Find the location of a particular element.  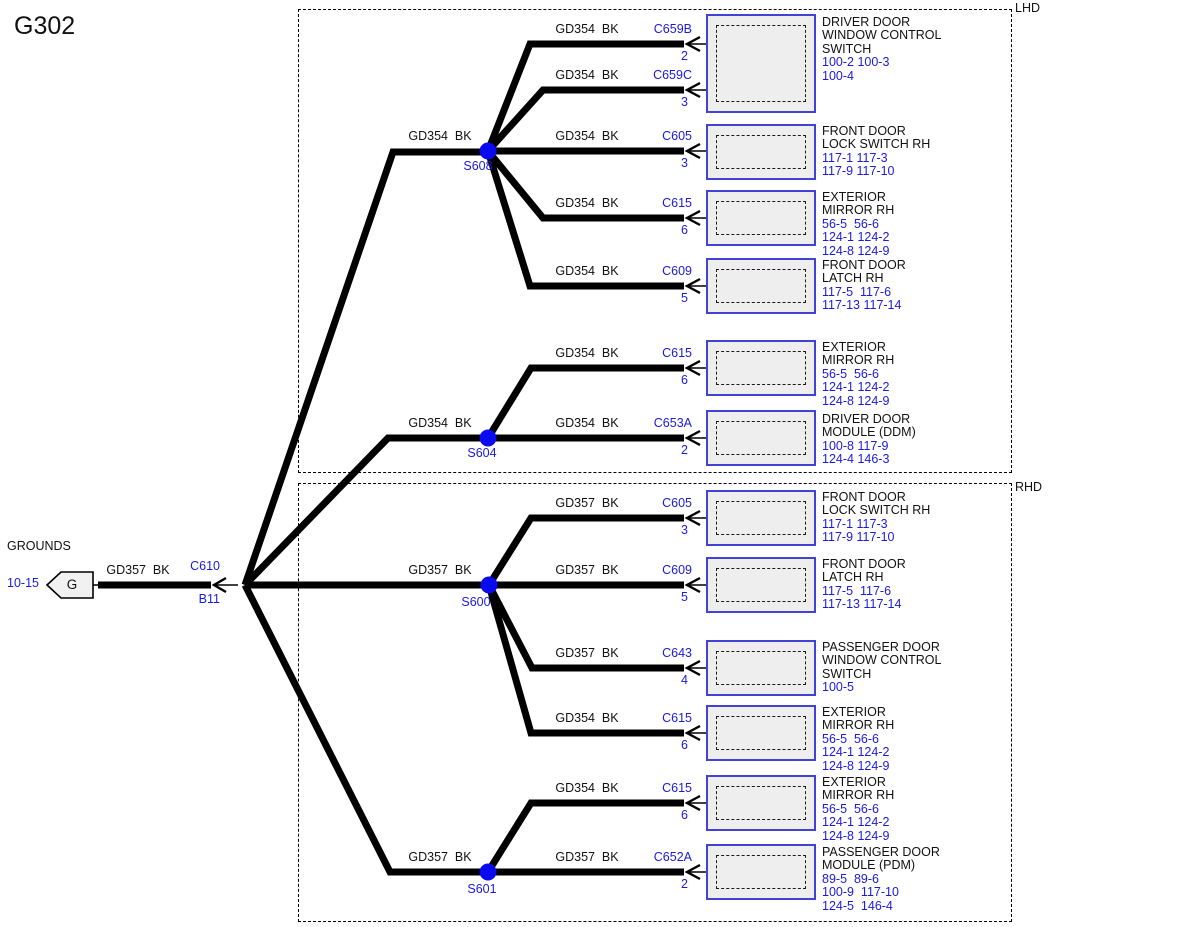

component-ref-line: 124-8 124-9 is located at coordinates (856, 250).